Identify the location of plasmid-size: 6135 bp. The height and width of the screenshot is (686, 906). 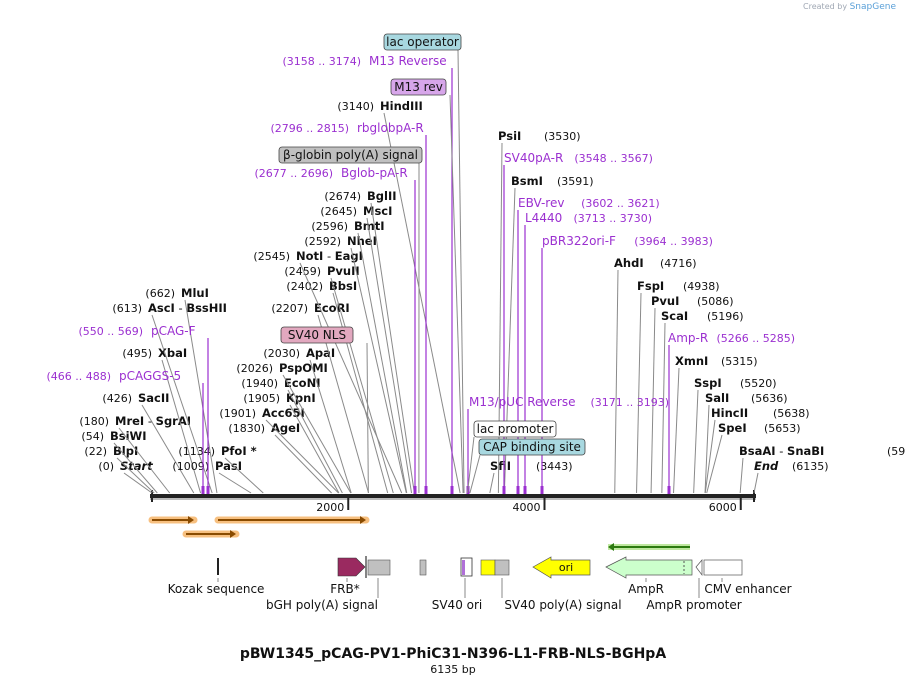
(453, 669).